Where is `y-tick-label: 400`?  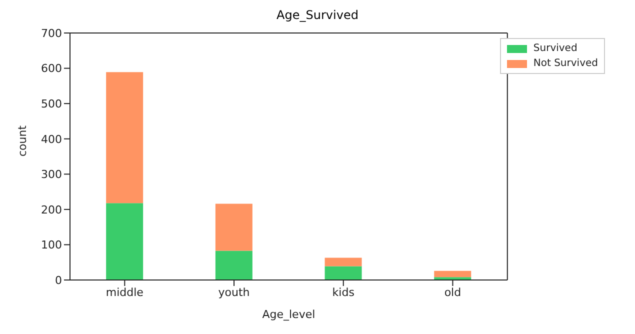
y-tick-label: 400 is located at coordinates (51, 139).